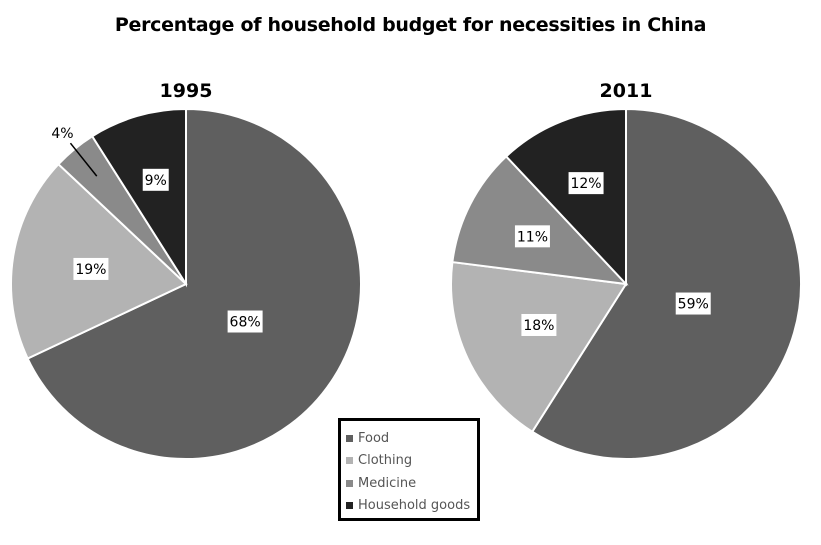  Describe the element at coordinates (411, 438) in the screenshot. I see `legend-item-food: Food` at that location.